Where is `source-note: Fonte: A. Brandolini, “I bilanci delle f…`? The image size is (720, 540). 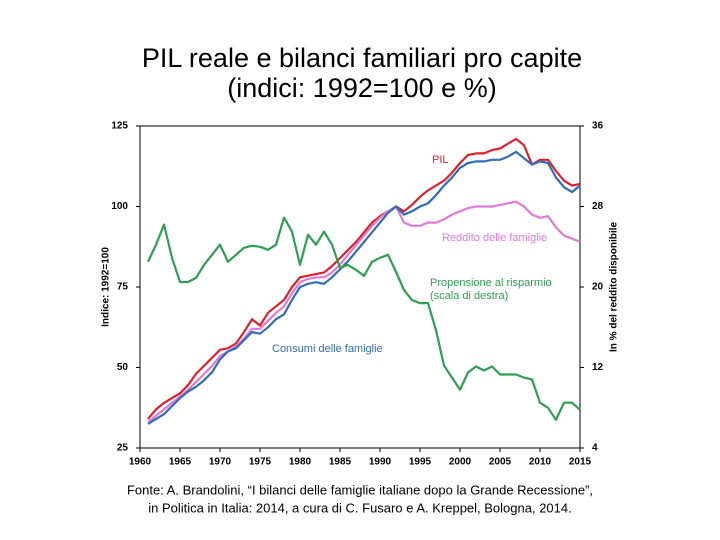
source-note: Fonte: A. Brandolini, “I bilanci delle f… is located at coordinates (360, 489).